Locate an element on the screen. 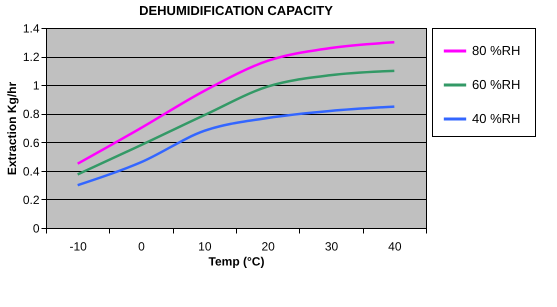 This screenshot has height=307, width=557. chart-title: DEHUMIDIFICATION CAPACITY is located at coordinates (236, 10).